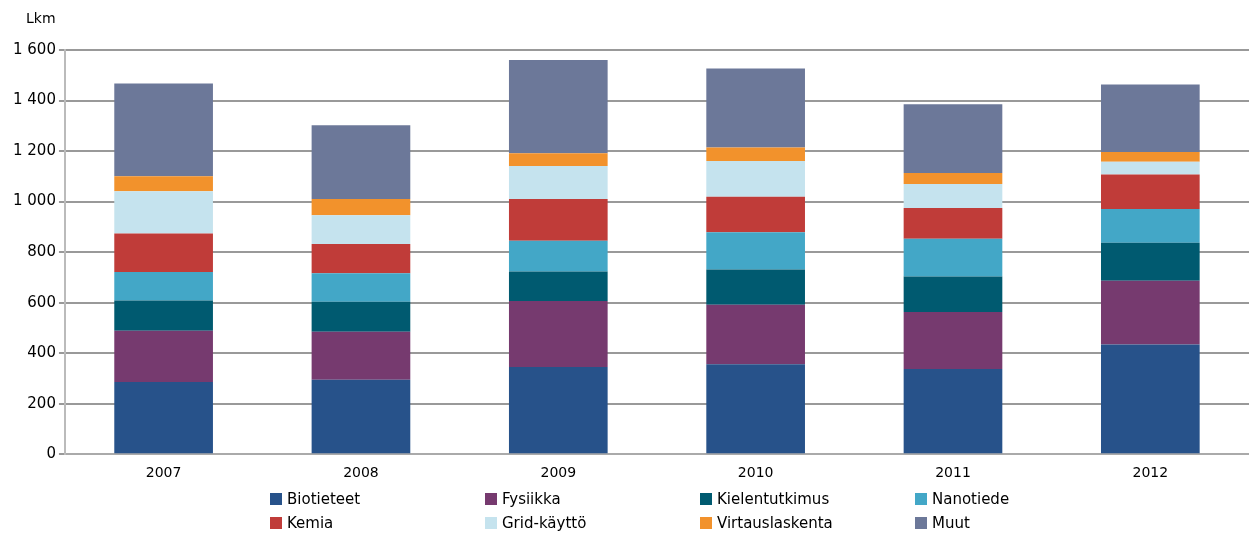 The height and width of the screenshot is (541, 1249). I want to click on legend-label: Kielentutkimus, so click(773, 499).